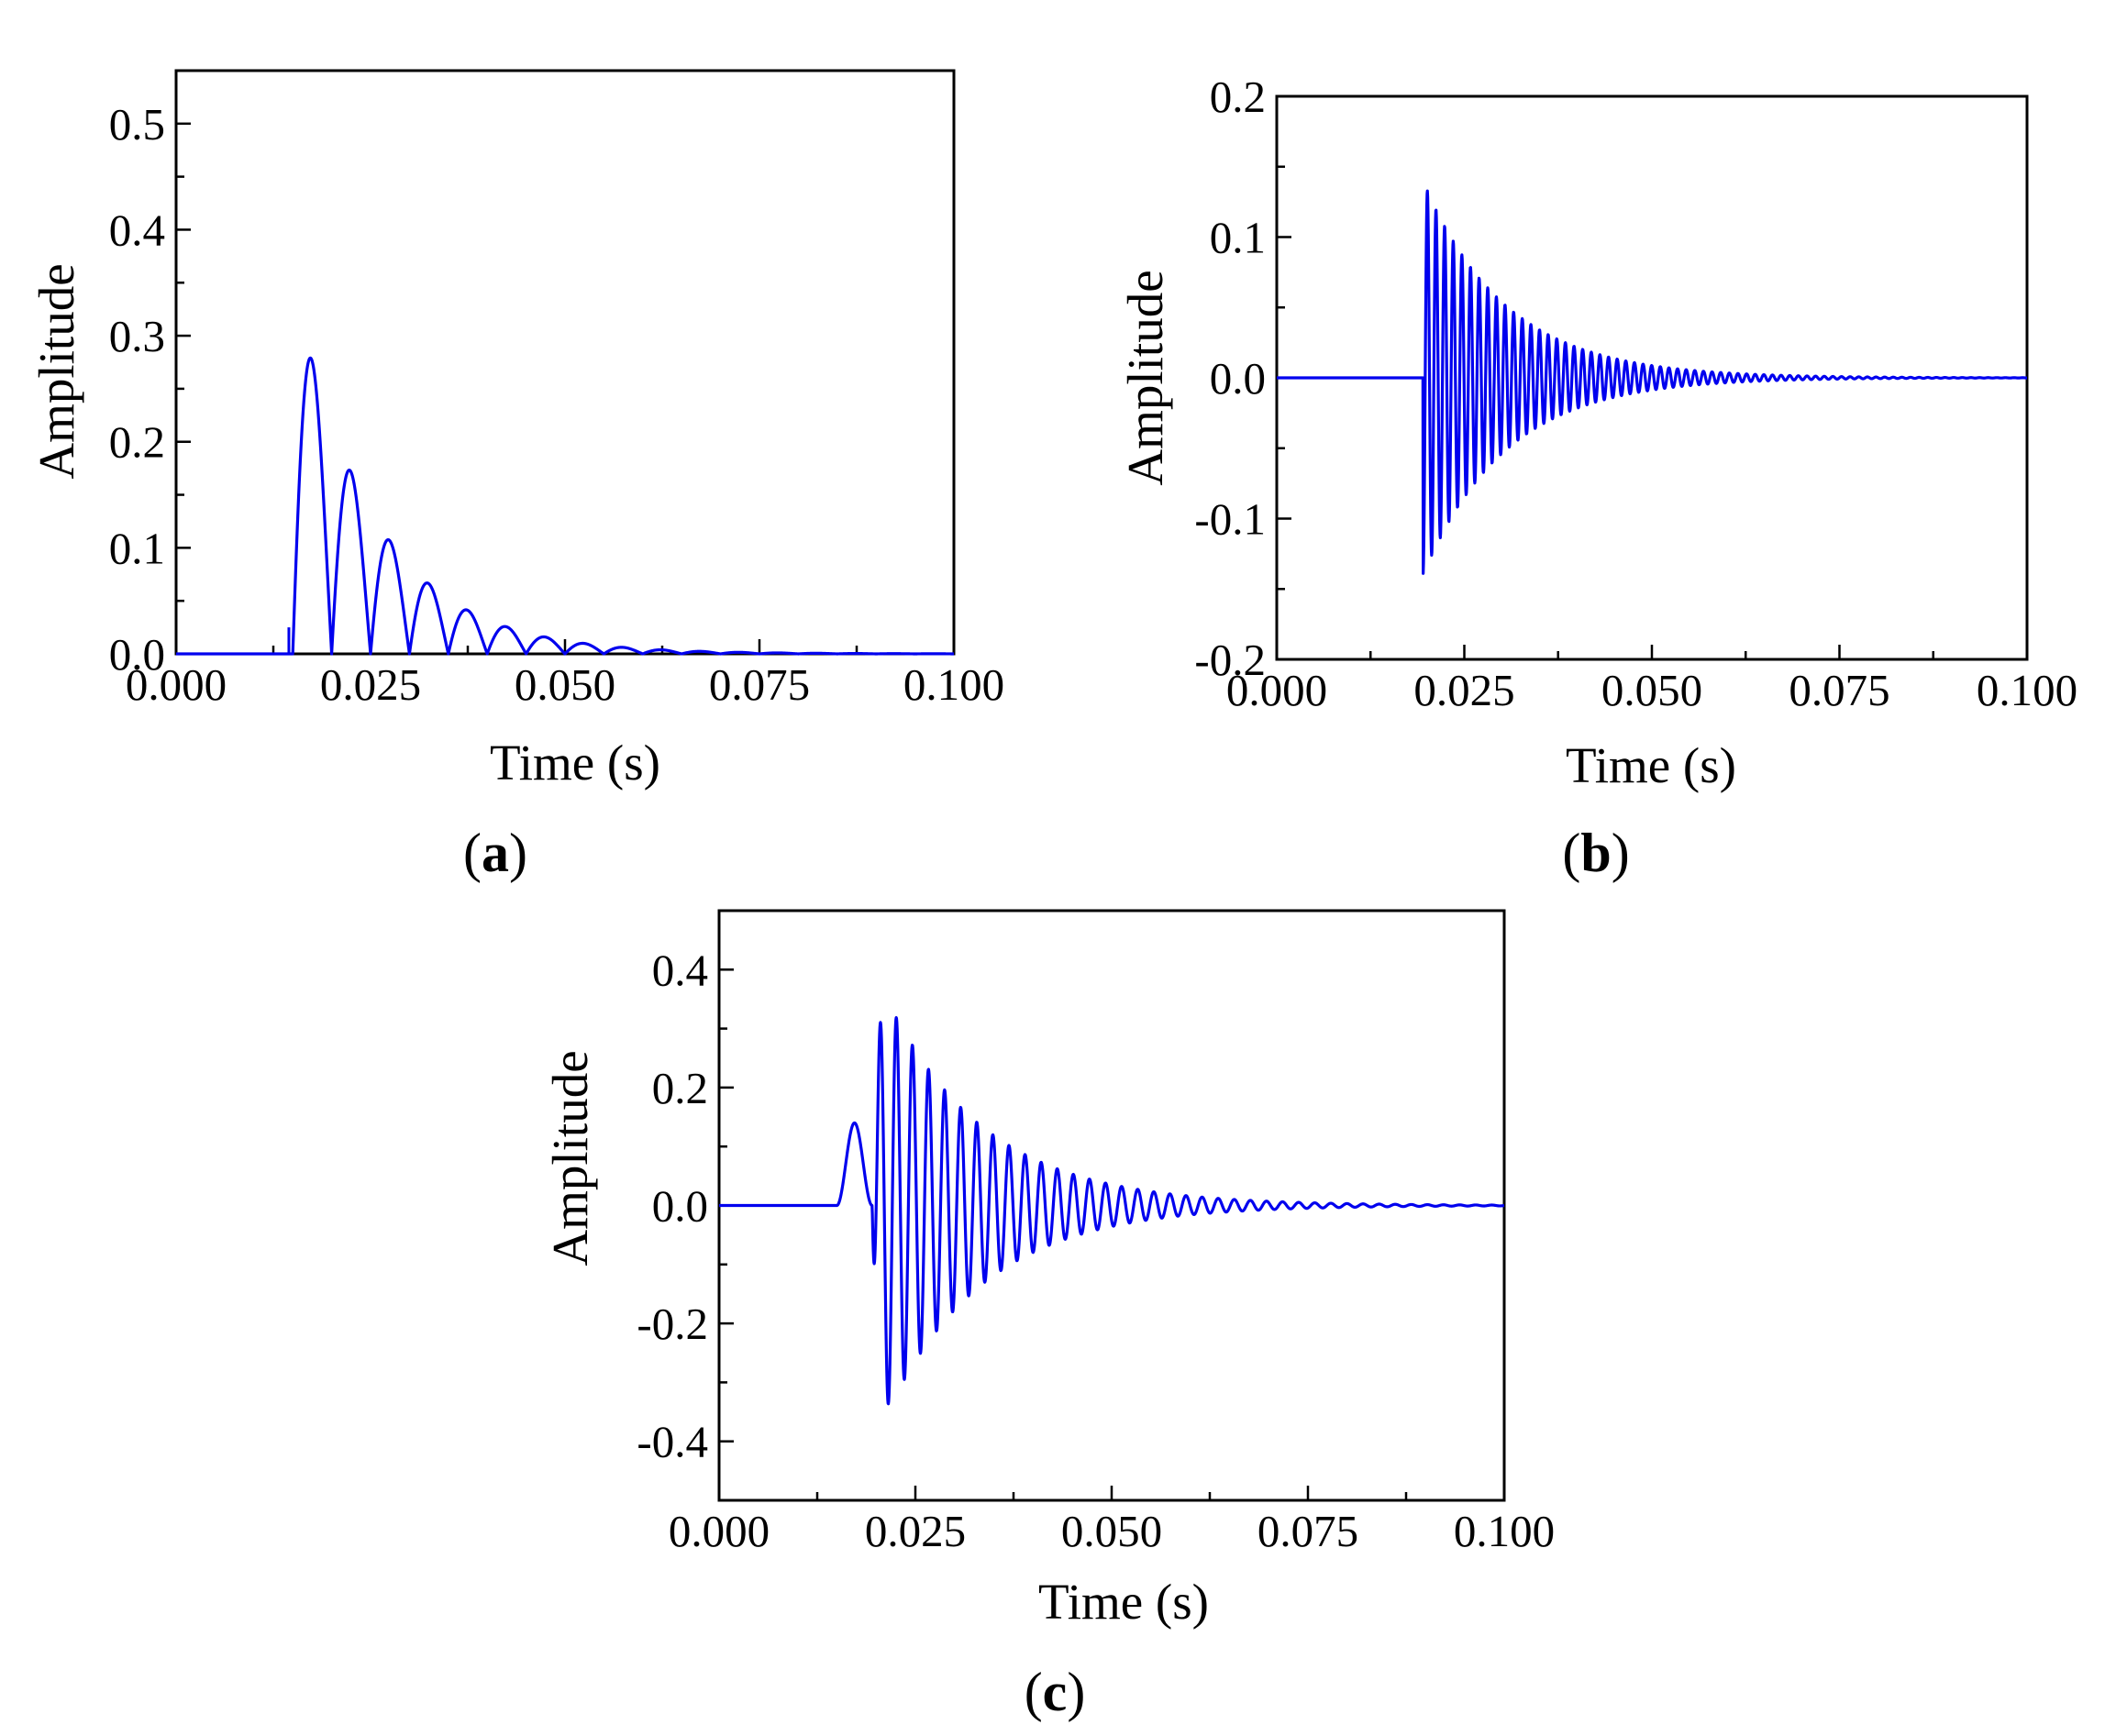 The image size is (2127, 1736). What do you see at coordinates (680, 970) in the screenshot?
I see `y-tick-label-c: 0.4` at bounding box center [680, 970].